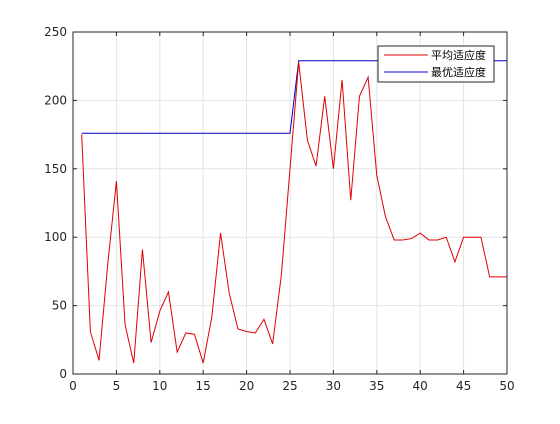 Image resolution: width=560 pixels, height=424 pixels. I want to click on y-tick-label: 0, so click(63, 374).